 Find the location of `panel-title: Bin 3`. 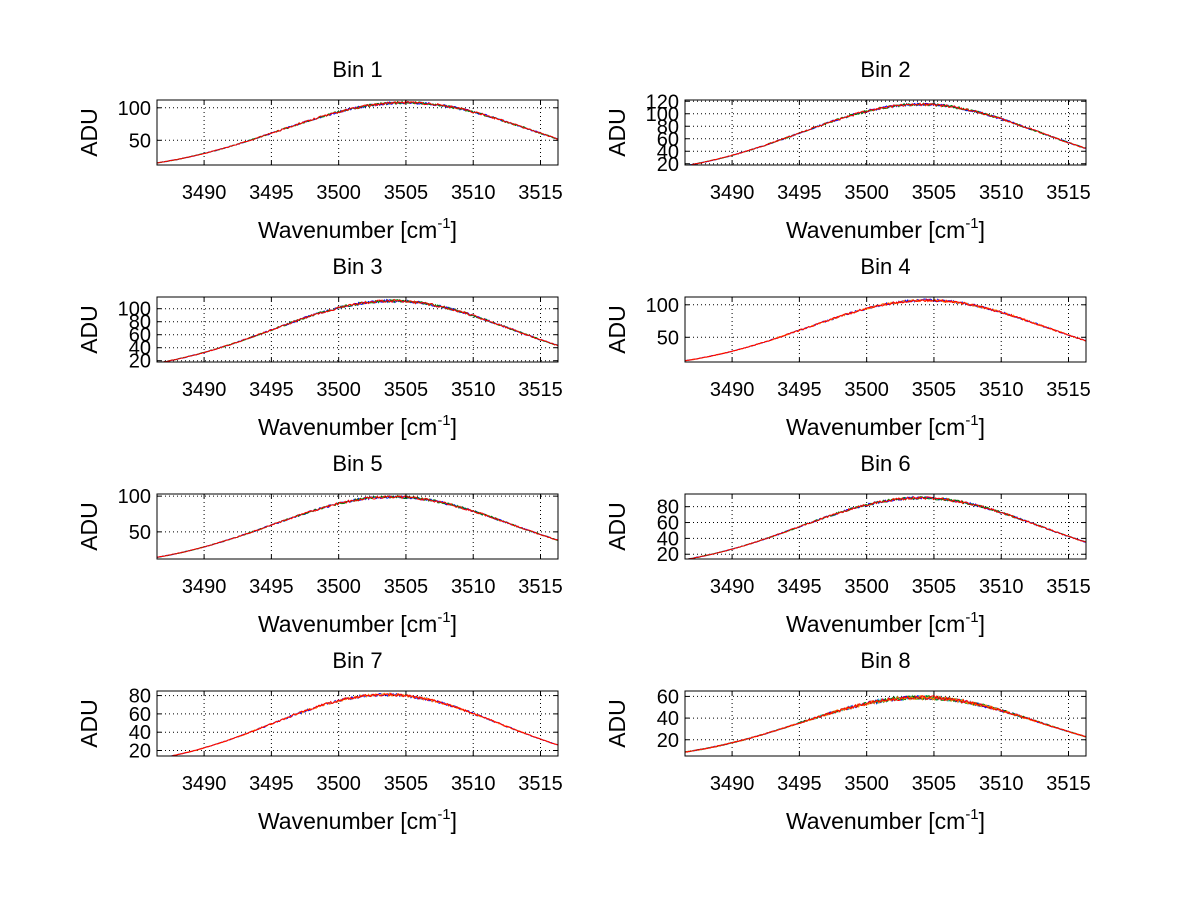

panel-title: Bin 3 is located at coordinates (357, 266).